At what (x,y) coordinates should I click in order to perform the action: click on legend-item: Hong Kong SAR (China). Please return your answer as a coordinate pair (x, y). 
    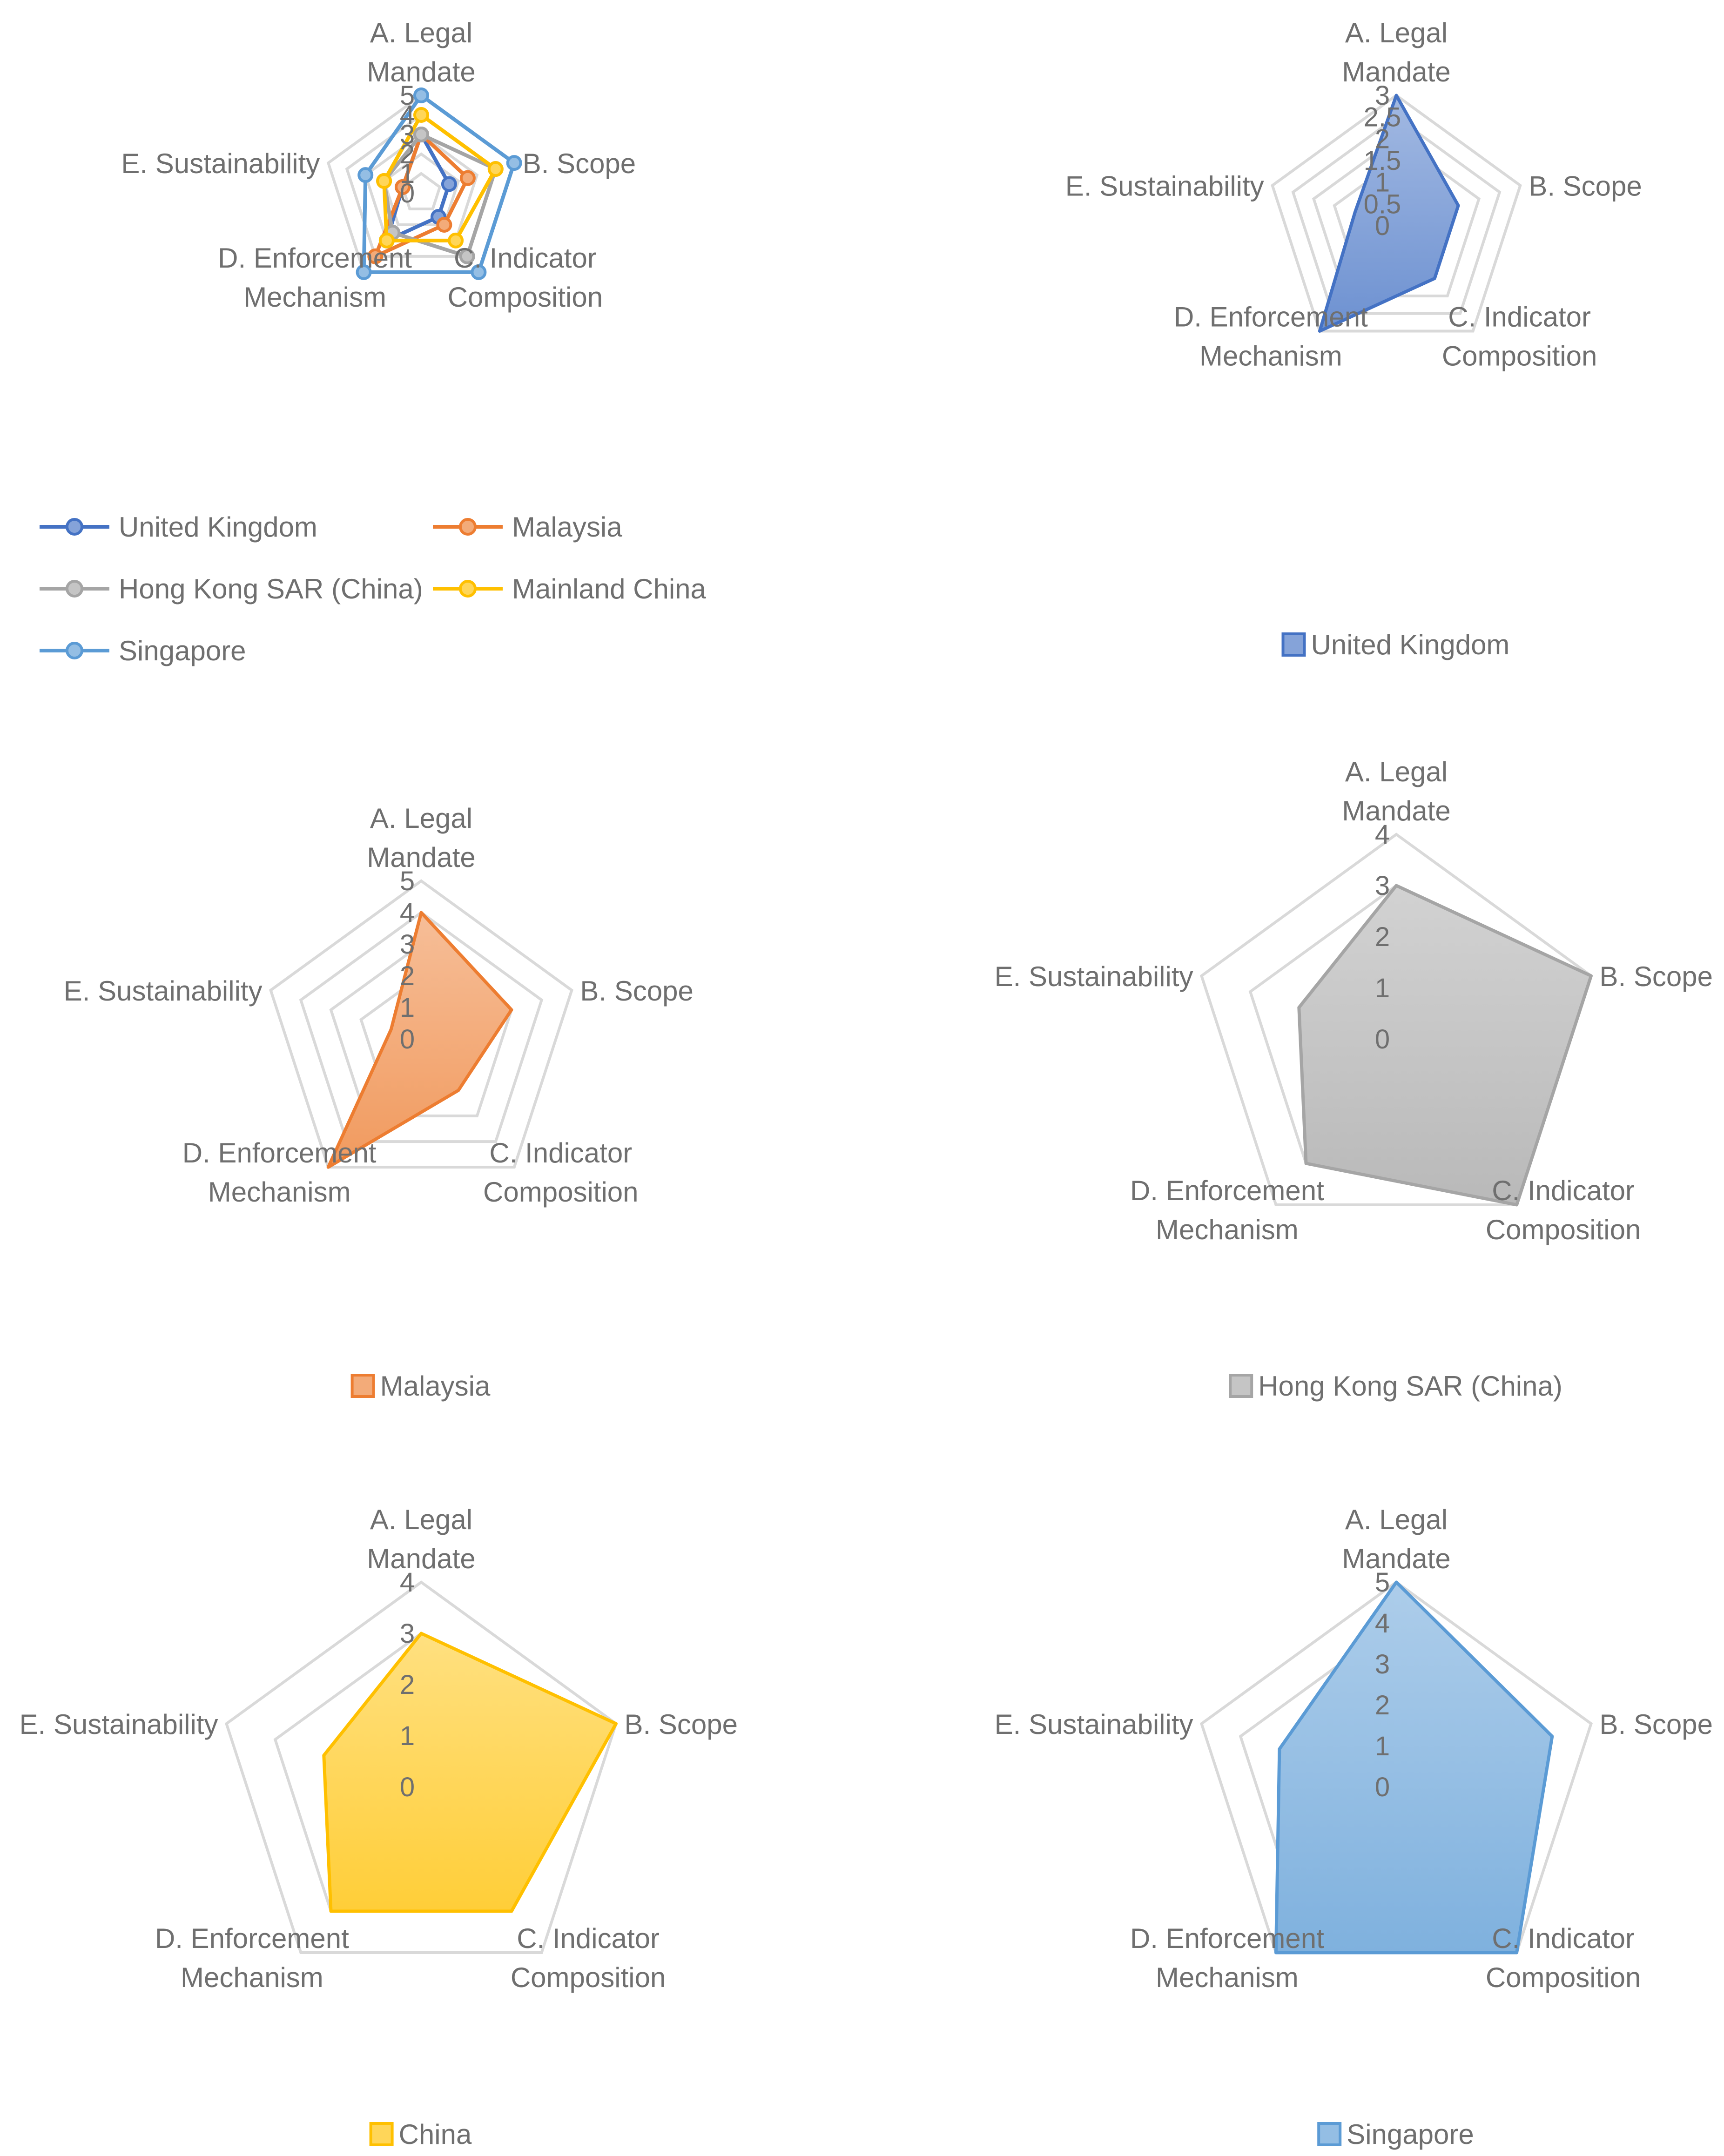
    Looking at the image, I should click on (1395, 1386).